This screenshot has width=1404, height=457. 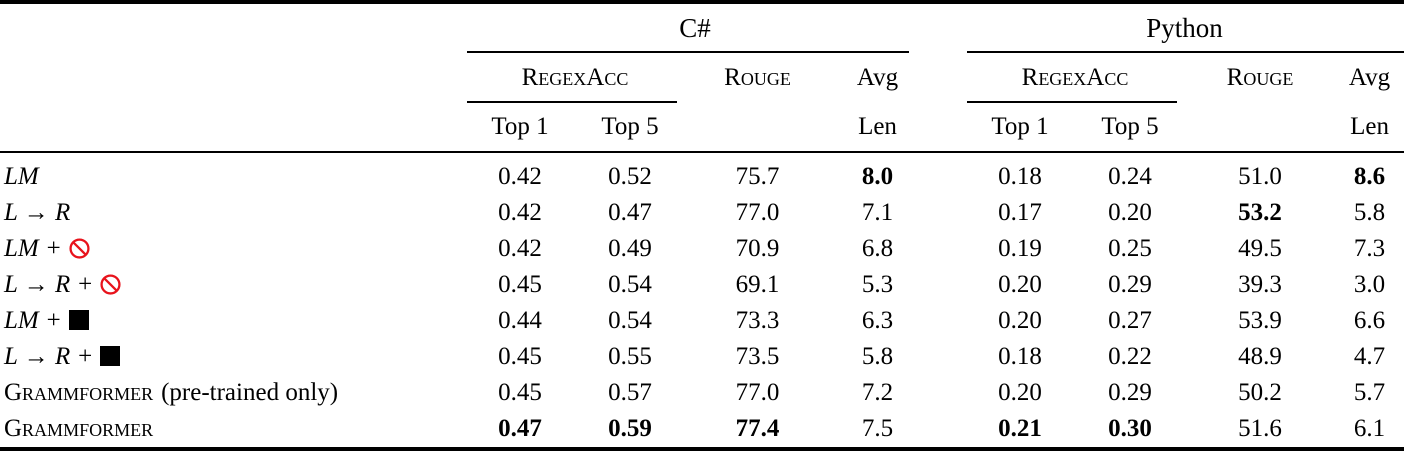 I want to click on data-cell: 70.9, so click(x=757, y=248).